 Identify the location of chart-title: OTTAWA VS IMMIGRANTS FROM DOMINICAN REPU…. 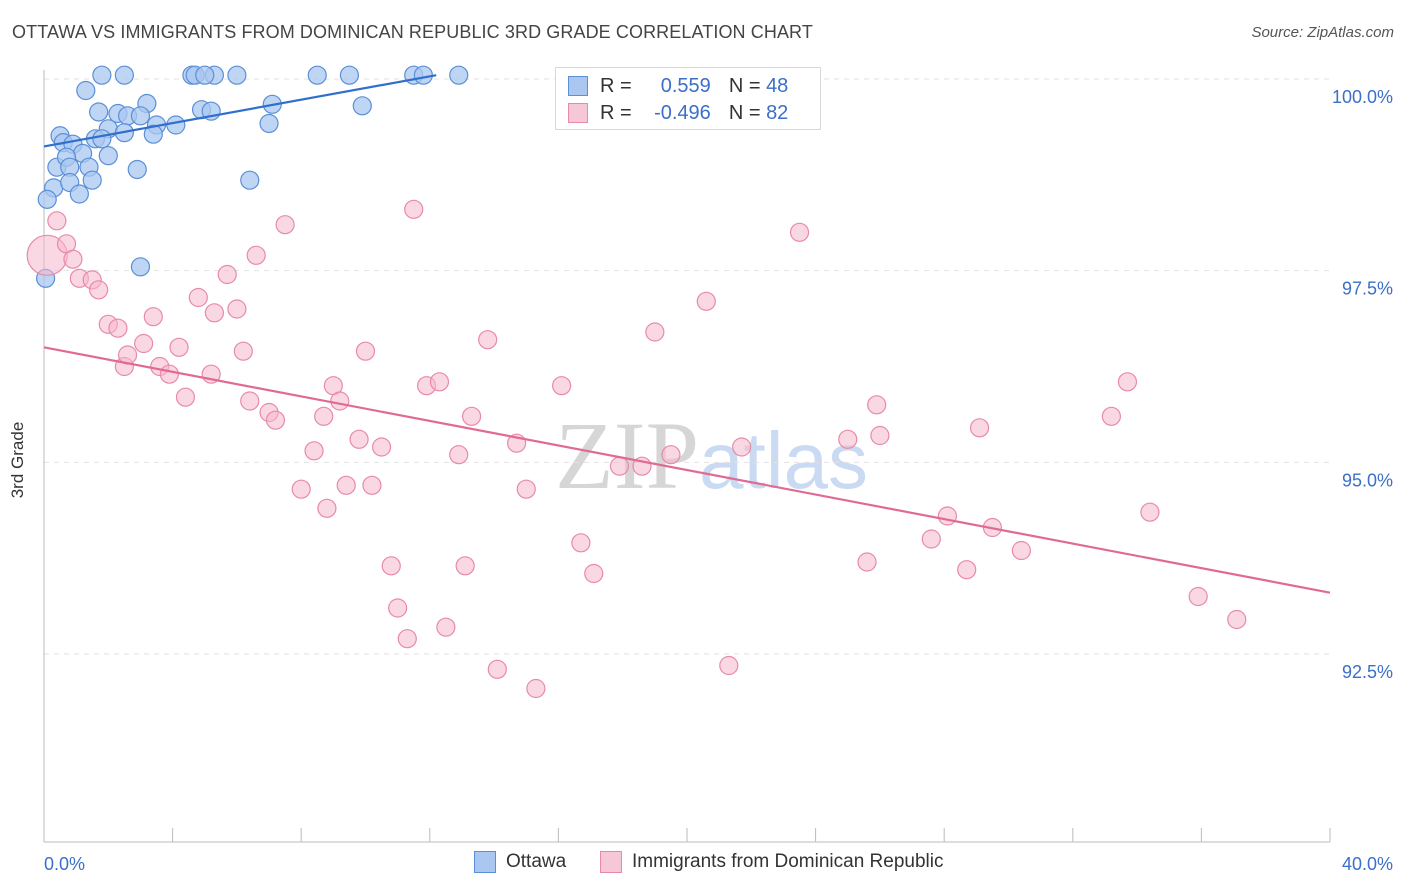
(412, 32).